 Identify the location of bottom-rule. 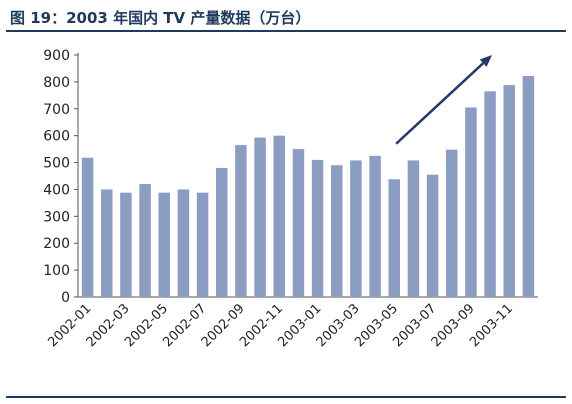
(286, 397).